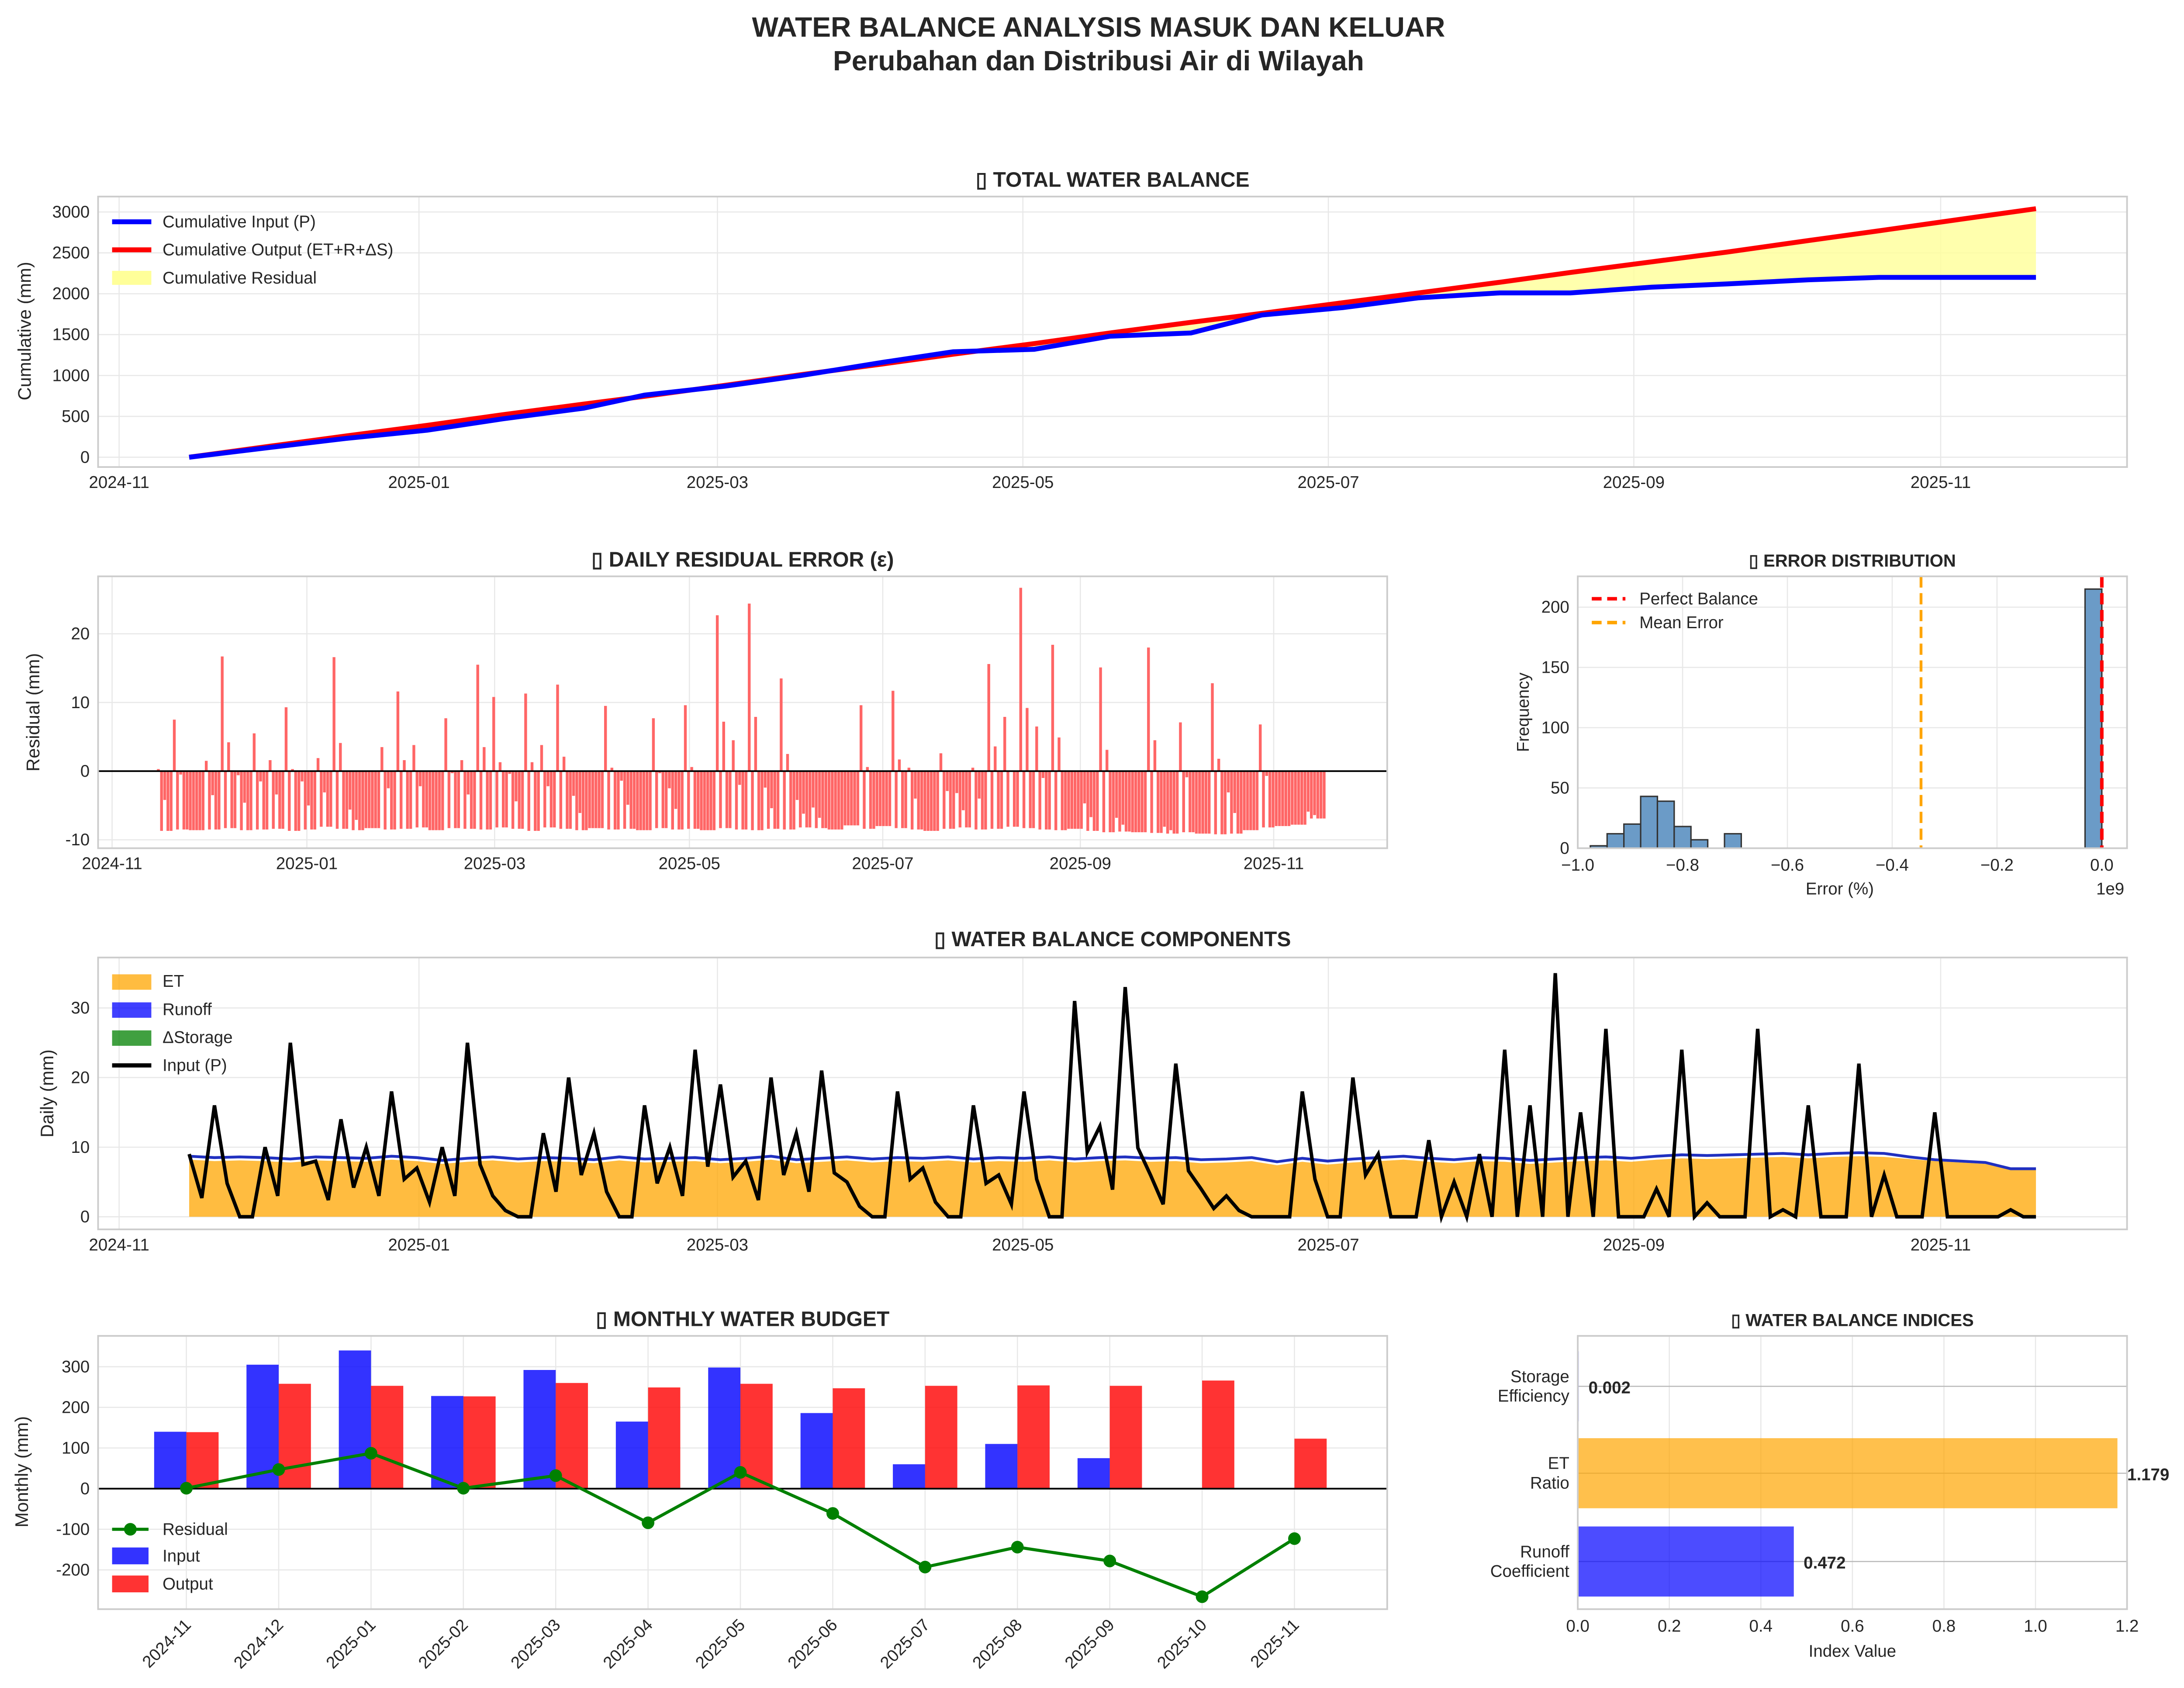 The image size is (2184, 1688). What do you see at coordinates (1852, 1651) in the screenshot?
I see `x-axis-label: Index Value` at bounding box center [1852, 1651].